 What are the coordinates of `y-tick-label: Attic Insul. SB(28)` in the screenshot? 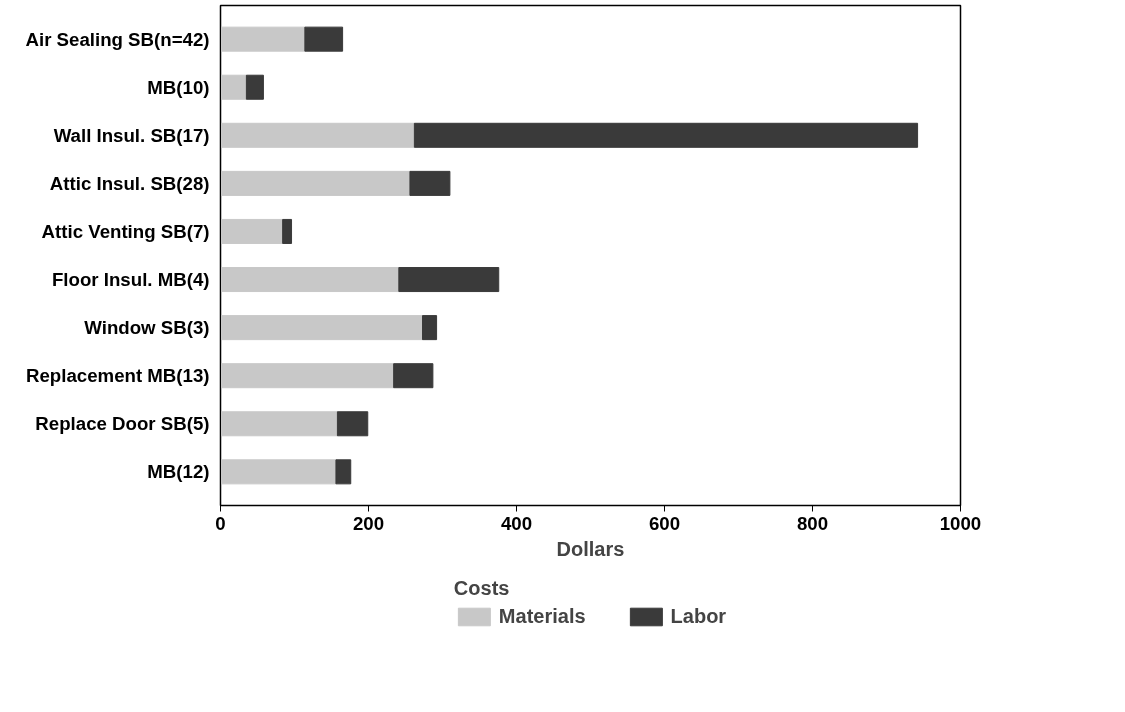 It's located at (129, 183).